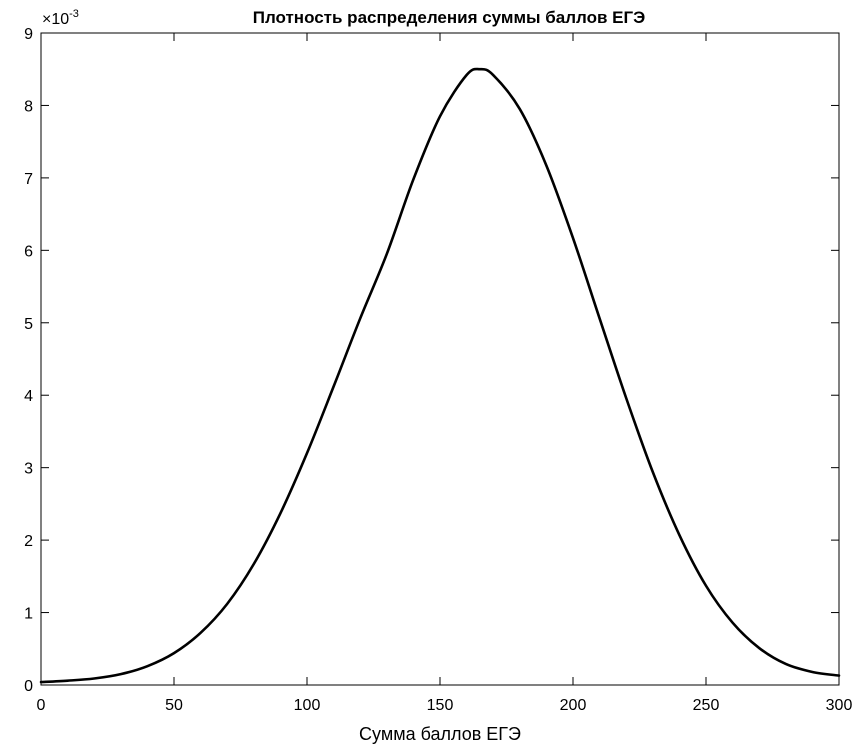  Describe the element at coordinates (440, 734) in the screenshot. I see `x-axis-label: Сумма баллов ЕГЭ` at that location.